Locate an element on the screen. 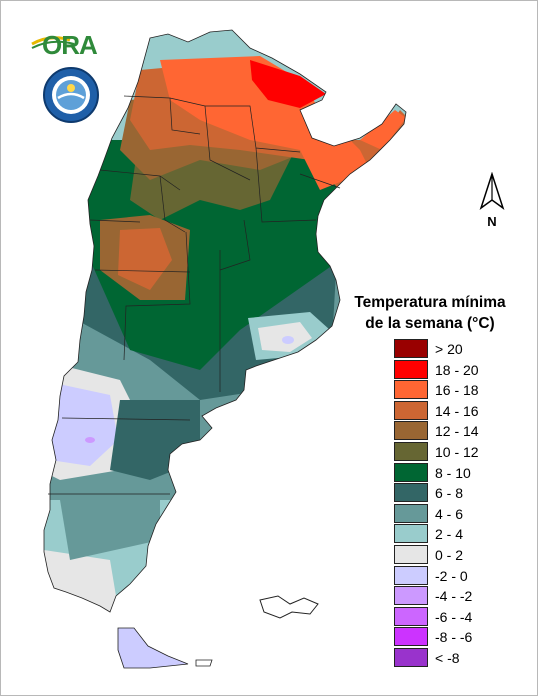  ora-logo-text: ORA is located at coordinates (70, 45).